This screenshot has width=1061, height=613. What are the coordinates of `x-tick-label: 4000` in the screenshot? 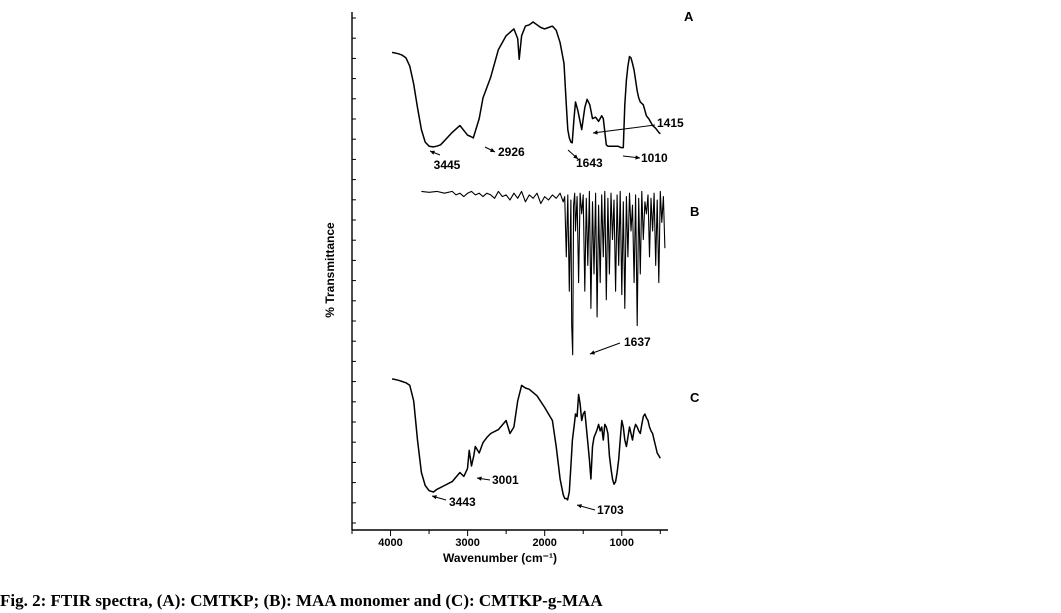 It's located at (390, 543).